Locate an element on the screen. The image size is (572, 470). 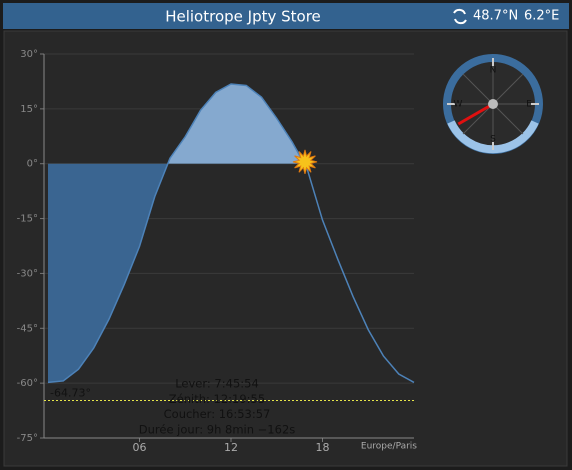
y-tick-label: -45° is located at coordinates (27, 328).